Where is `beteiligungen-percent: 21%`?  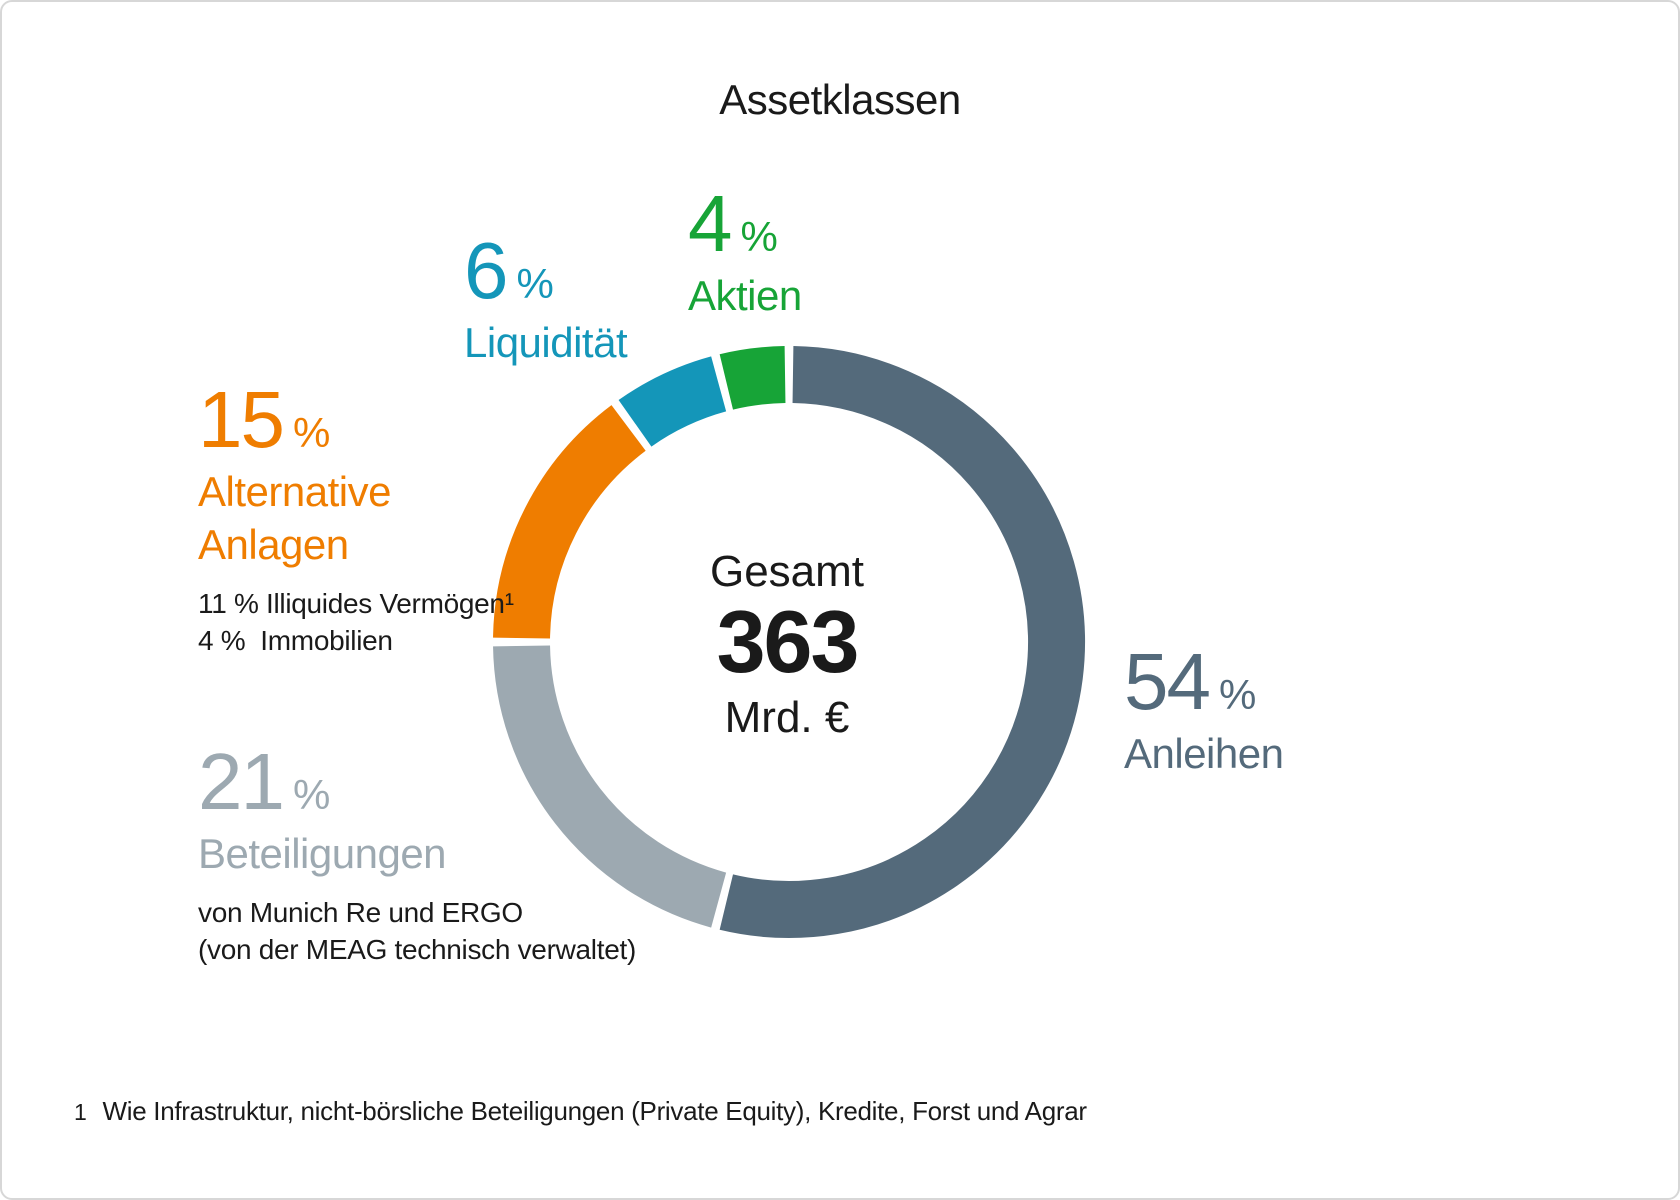 beteiligungen-percent: 21% is located at coordinates (417, 782).